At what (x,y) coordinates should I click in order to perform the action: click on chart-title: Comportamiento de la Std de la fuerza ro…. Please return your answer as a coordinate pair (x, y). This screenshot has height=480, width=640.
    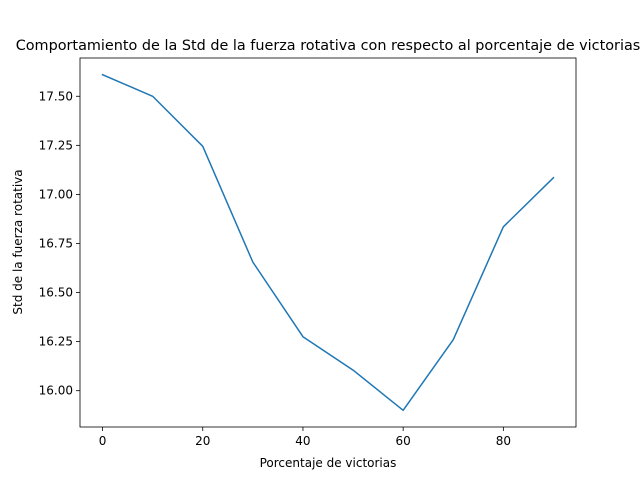
    Looking at the image, I should click on (328, 46).